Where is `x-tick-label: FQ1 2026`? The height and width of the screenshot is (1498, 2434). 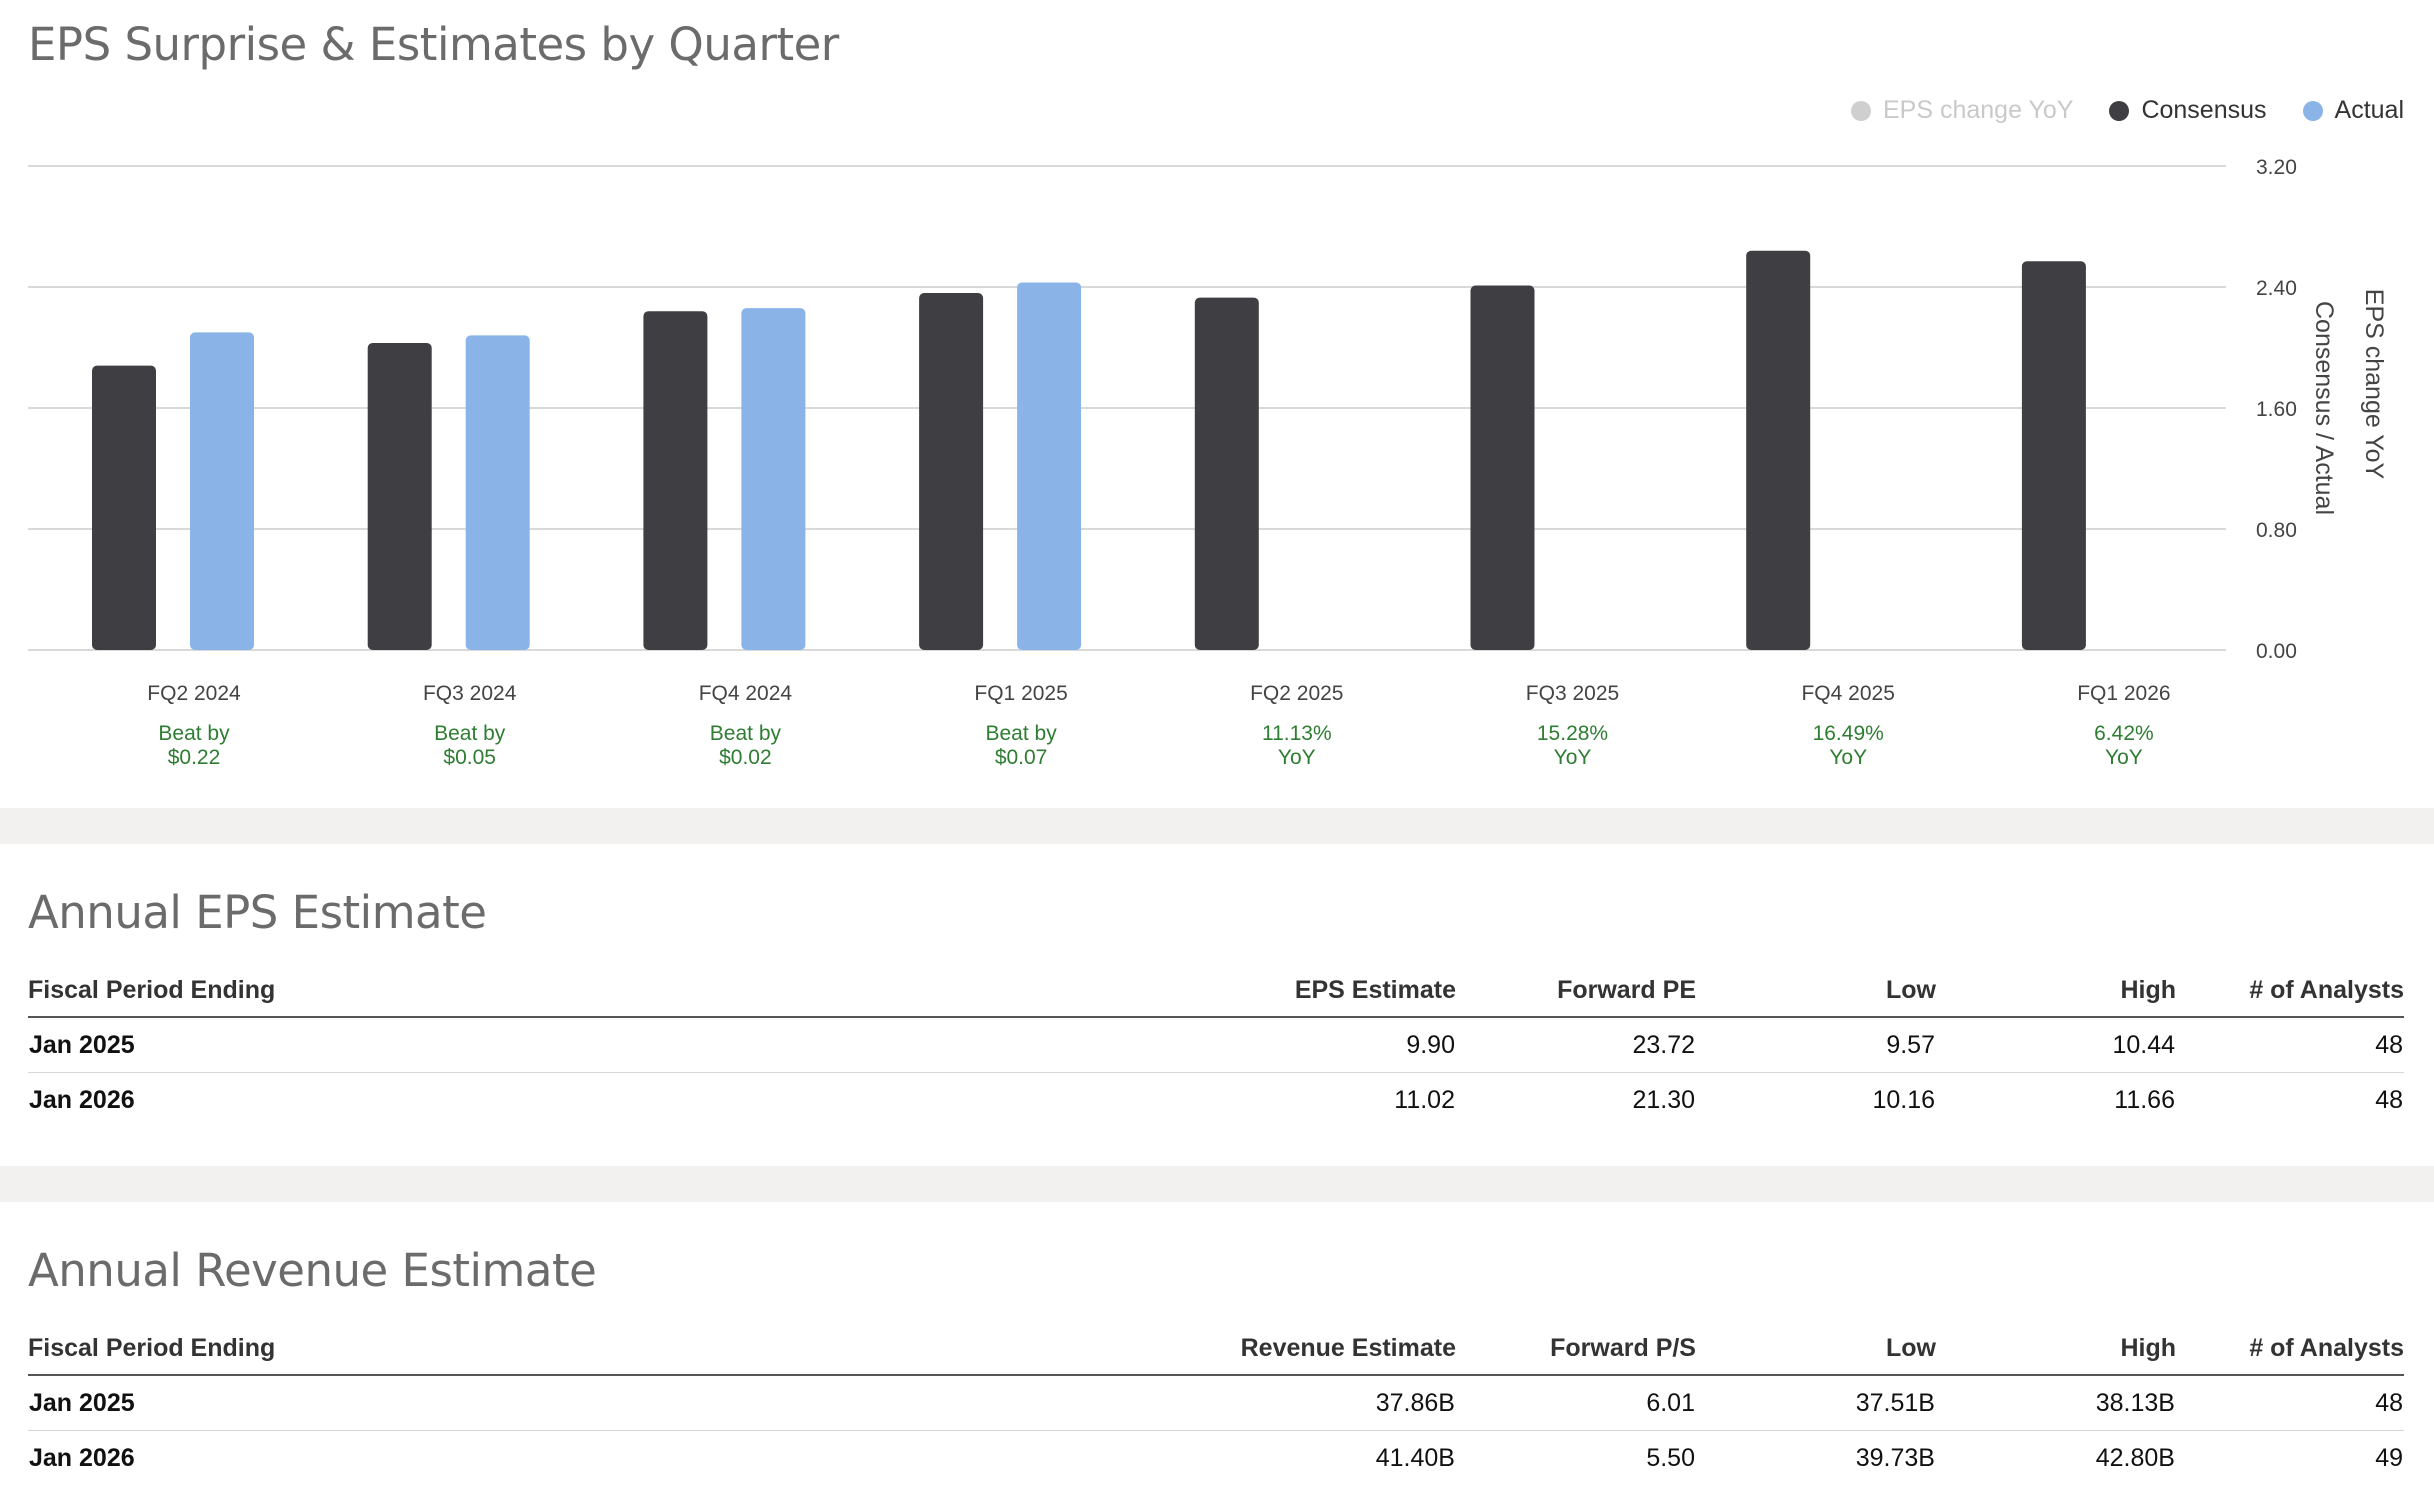
x-tick-label: FQ1 2026 is located at coordinates (2123, 693).